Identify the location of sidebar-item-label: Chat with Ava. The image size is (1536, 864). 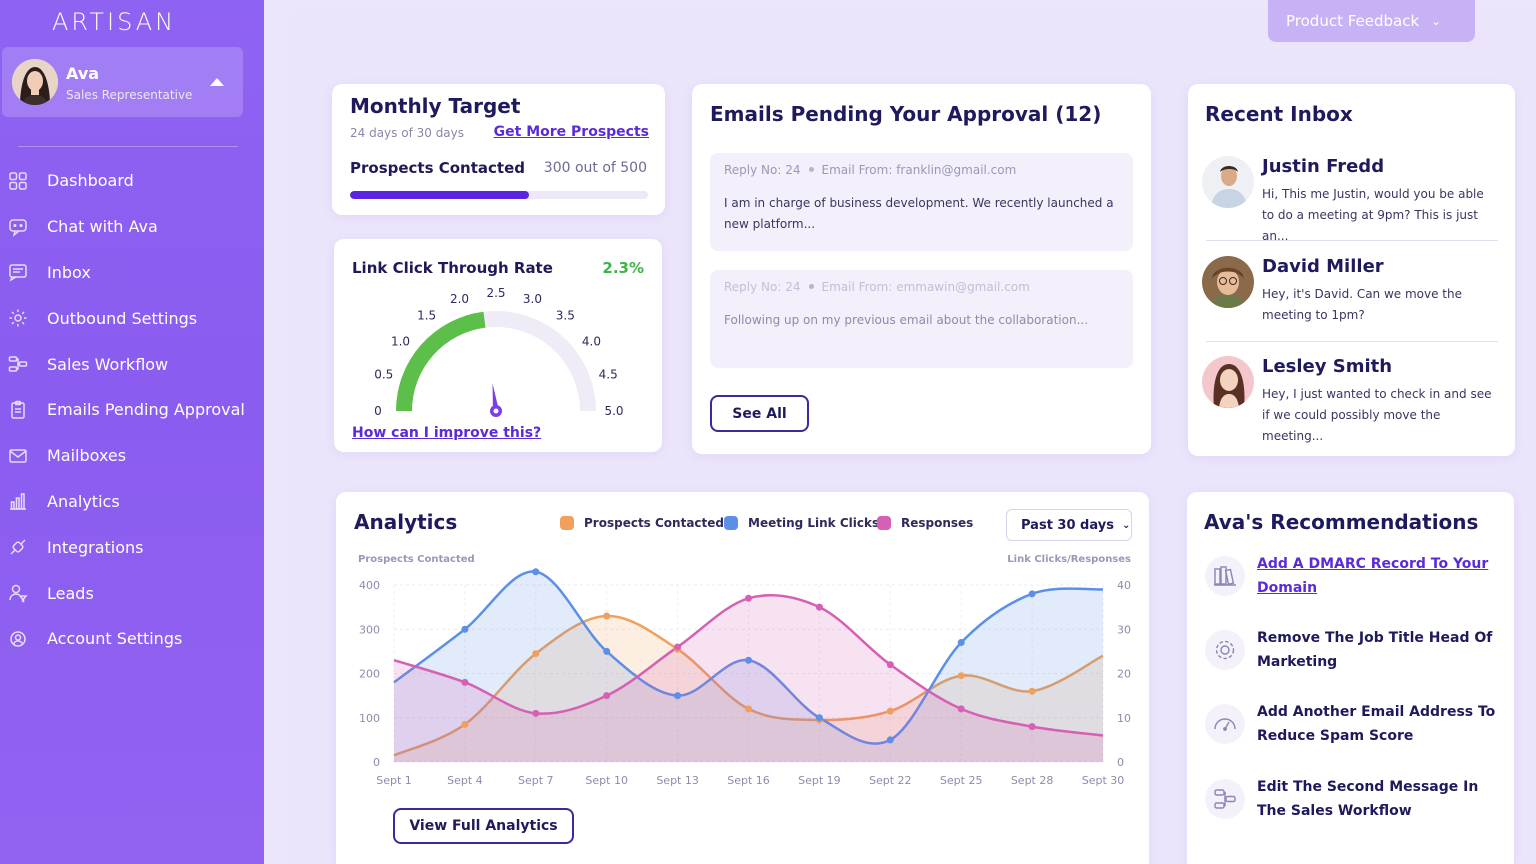
(102, 227).